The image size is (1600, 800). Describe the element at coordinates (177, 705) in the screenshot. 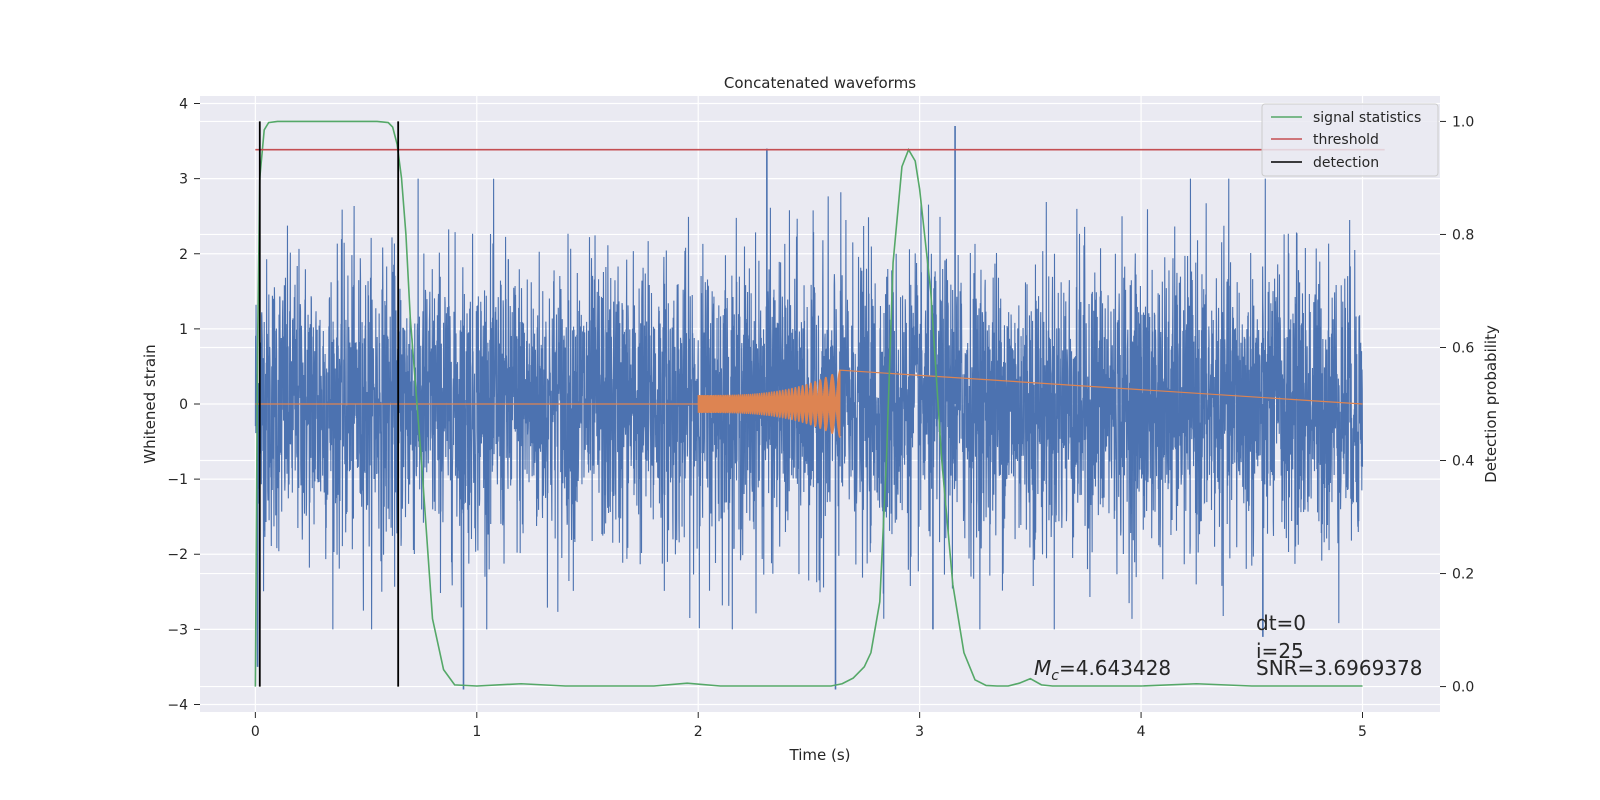

I see `y-left-tick-label: −4` at that location.